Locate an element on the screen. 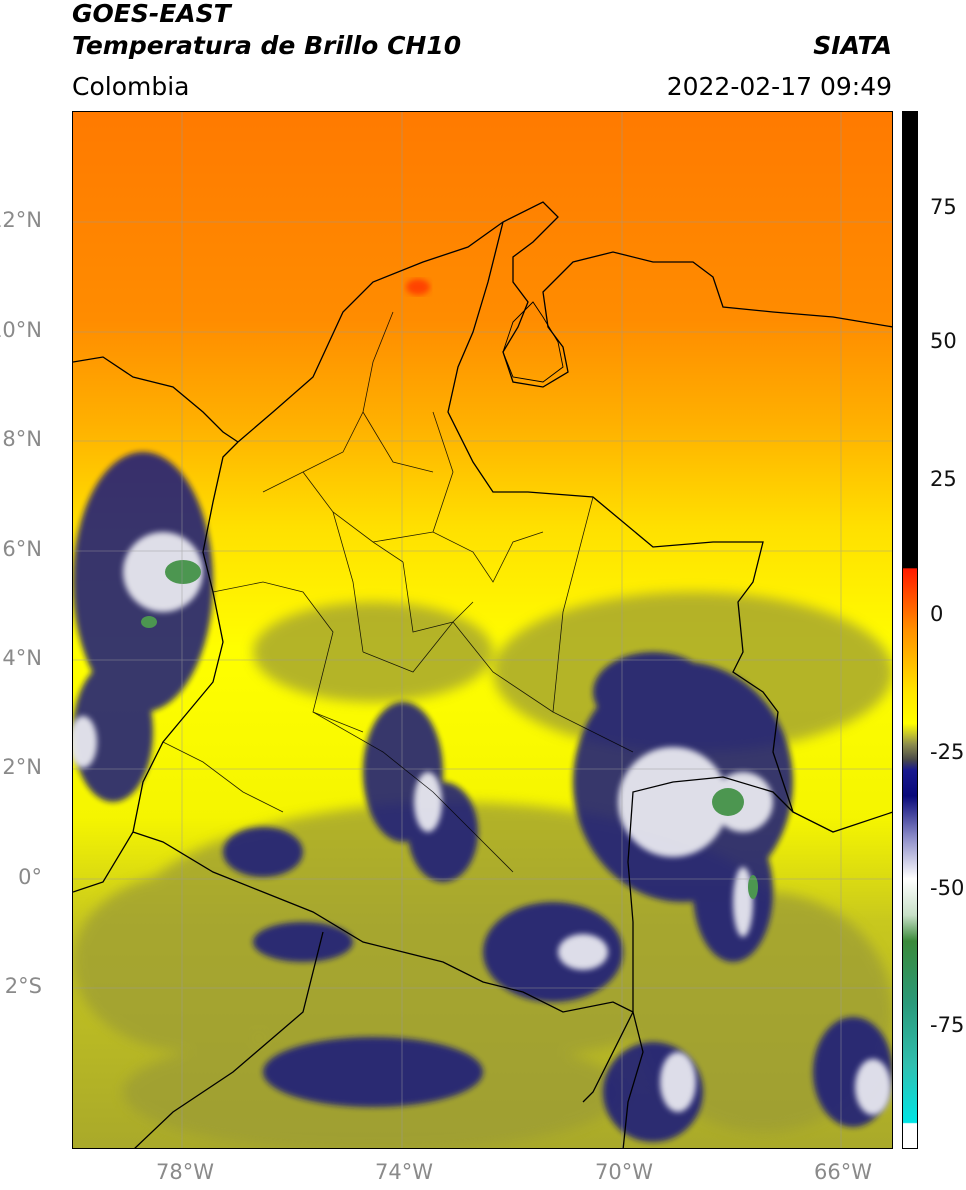  region-label: Colombia is located at coordinates (131, 86).